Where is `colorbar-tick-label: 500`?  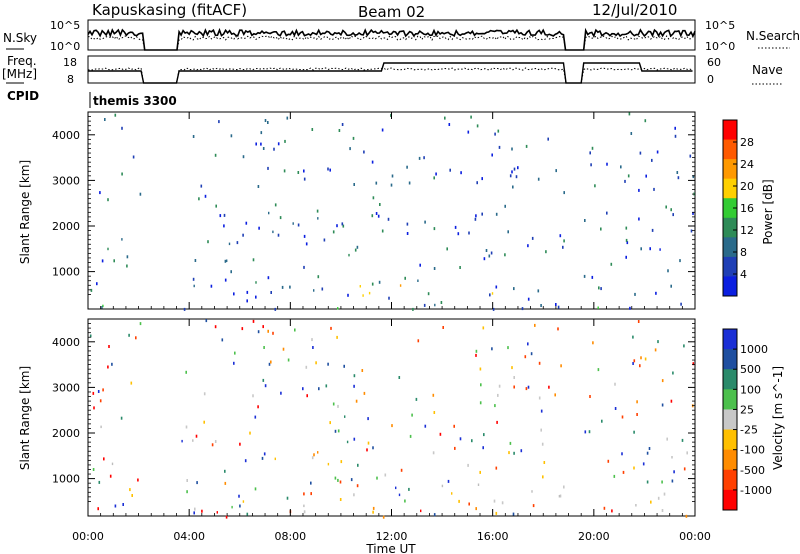 colorbar-tick-label: 500 is located at coordinates (750, 369).